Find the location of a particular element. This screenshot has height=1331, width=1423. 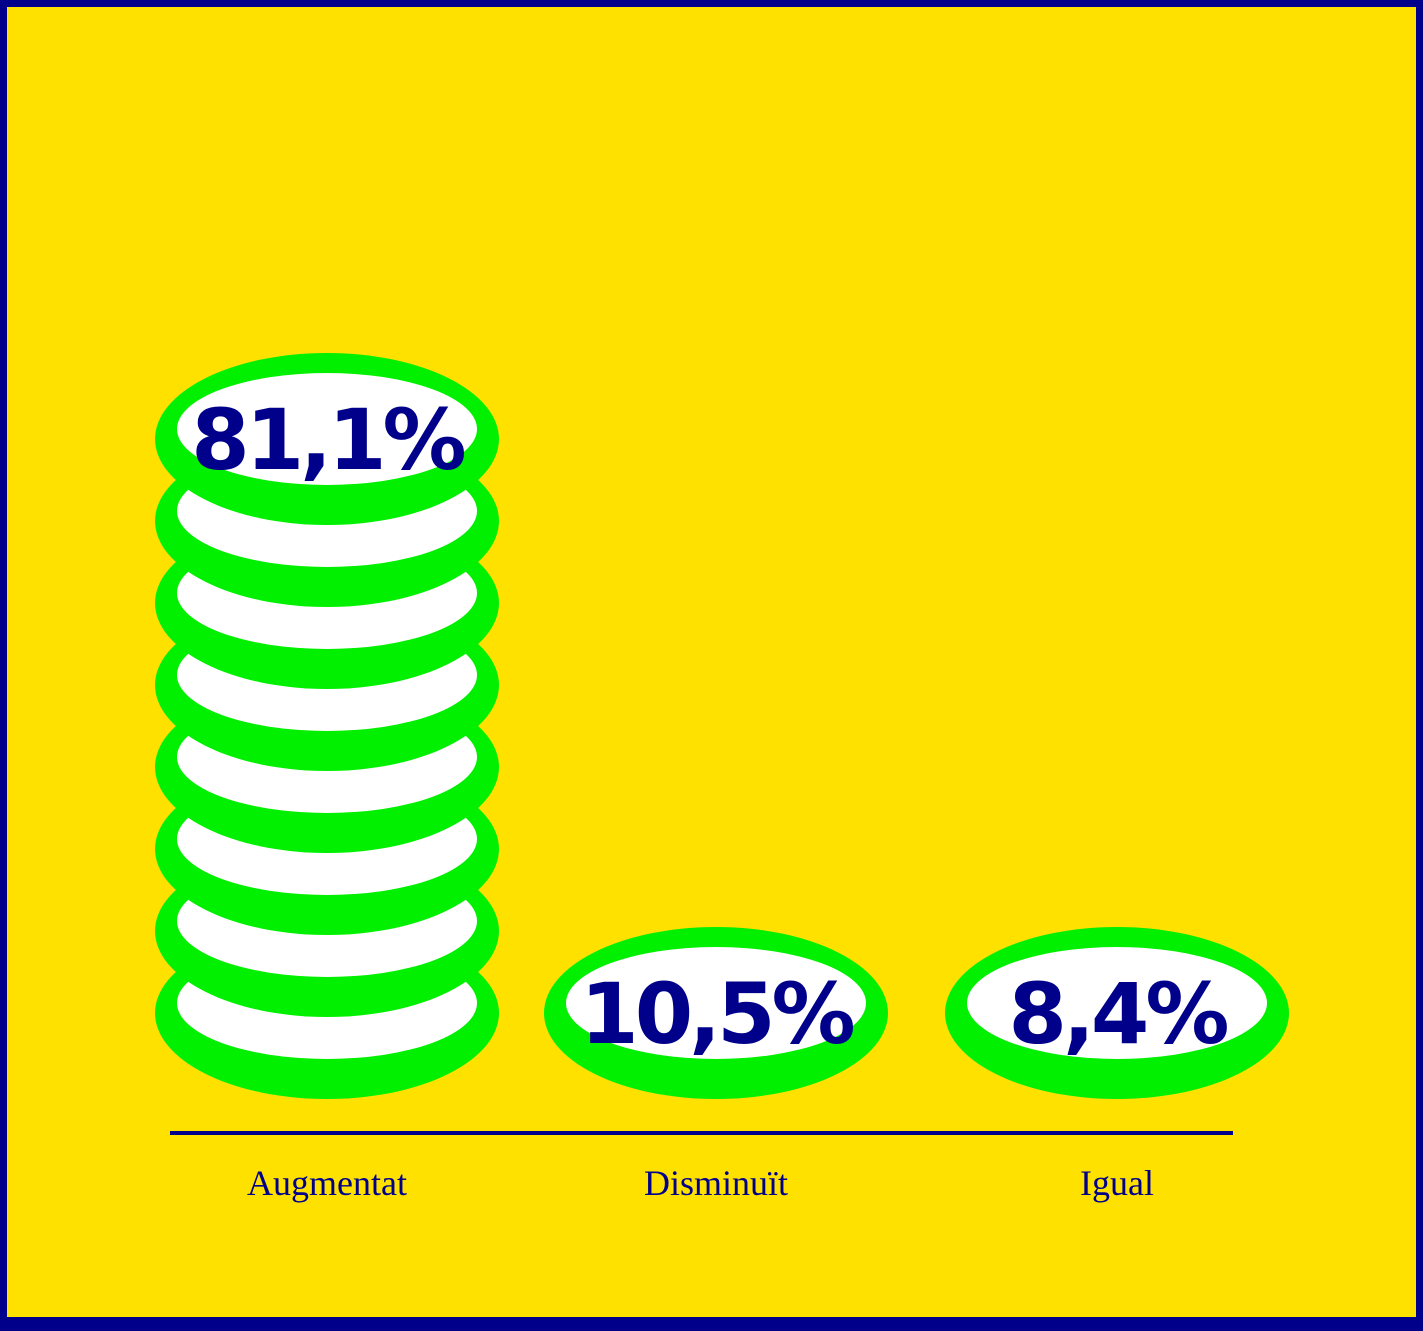

category-label-igual: Igual is located at coordinates (1117, 1183).